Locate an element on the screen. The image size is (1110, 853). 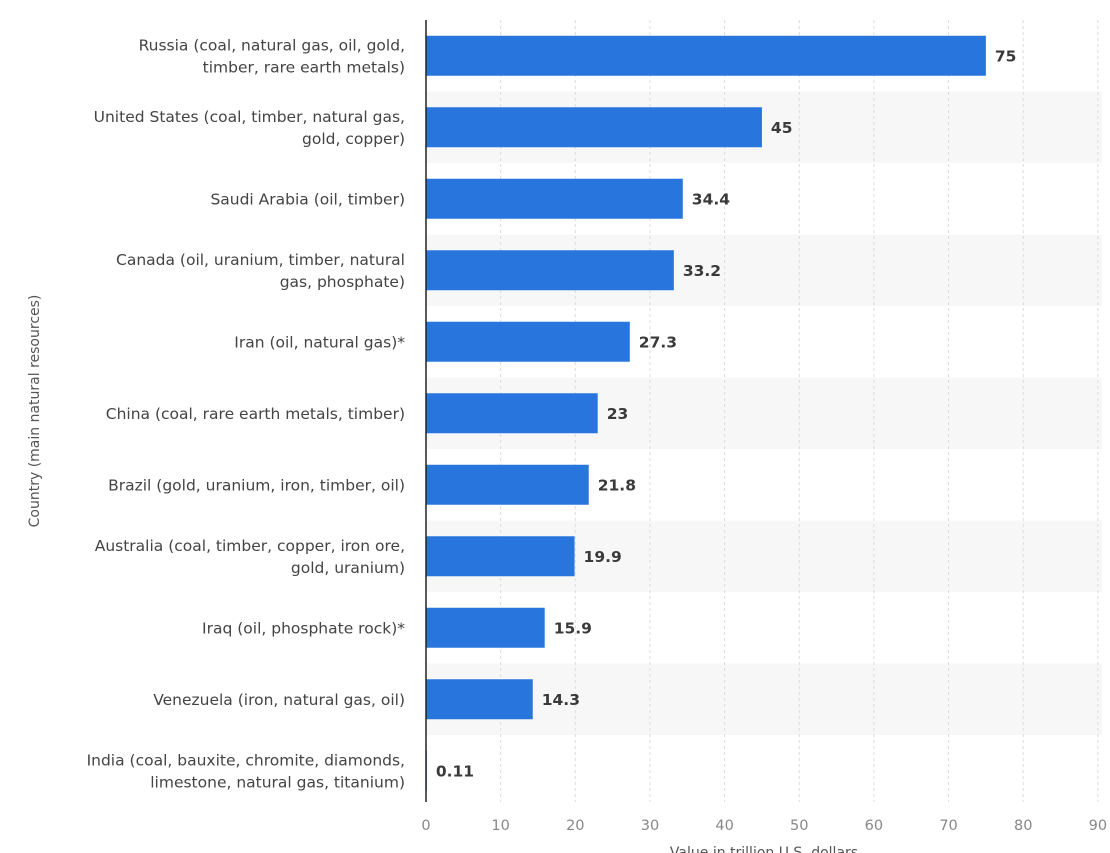
y-axis-title: Country (main natural resources) is located at coordinates (35, 411).